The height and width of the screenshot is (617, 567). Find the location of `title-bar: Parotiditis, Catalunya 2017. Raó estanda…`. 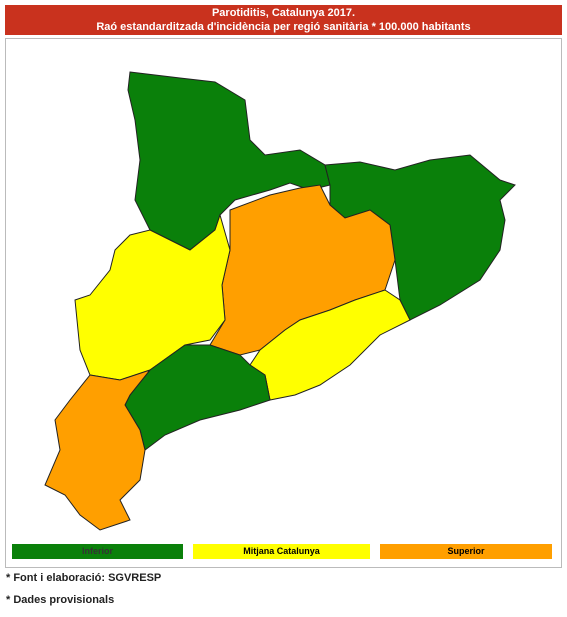

title-bar: Parotiditis, Catalunya 2017. Raó estanda… is located at coordinates (283, 20).